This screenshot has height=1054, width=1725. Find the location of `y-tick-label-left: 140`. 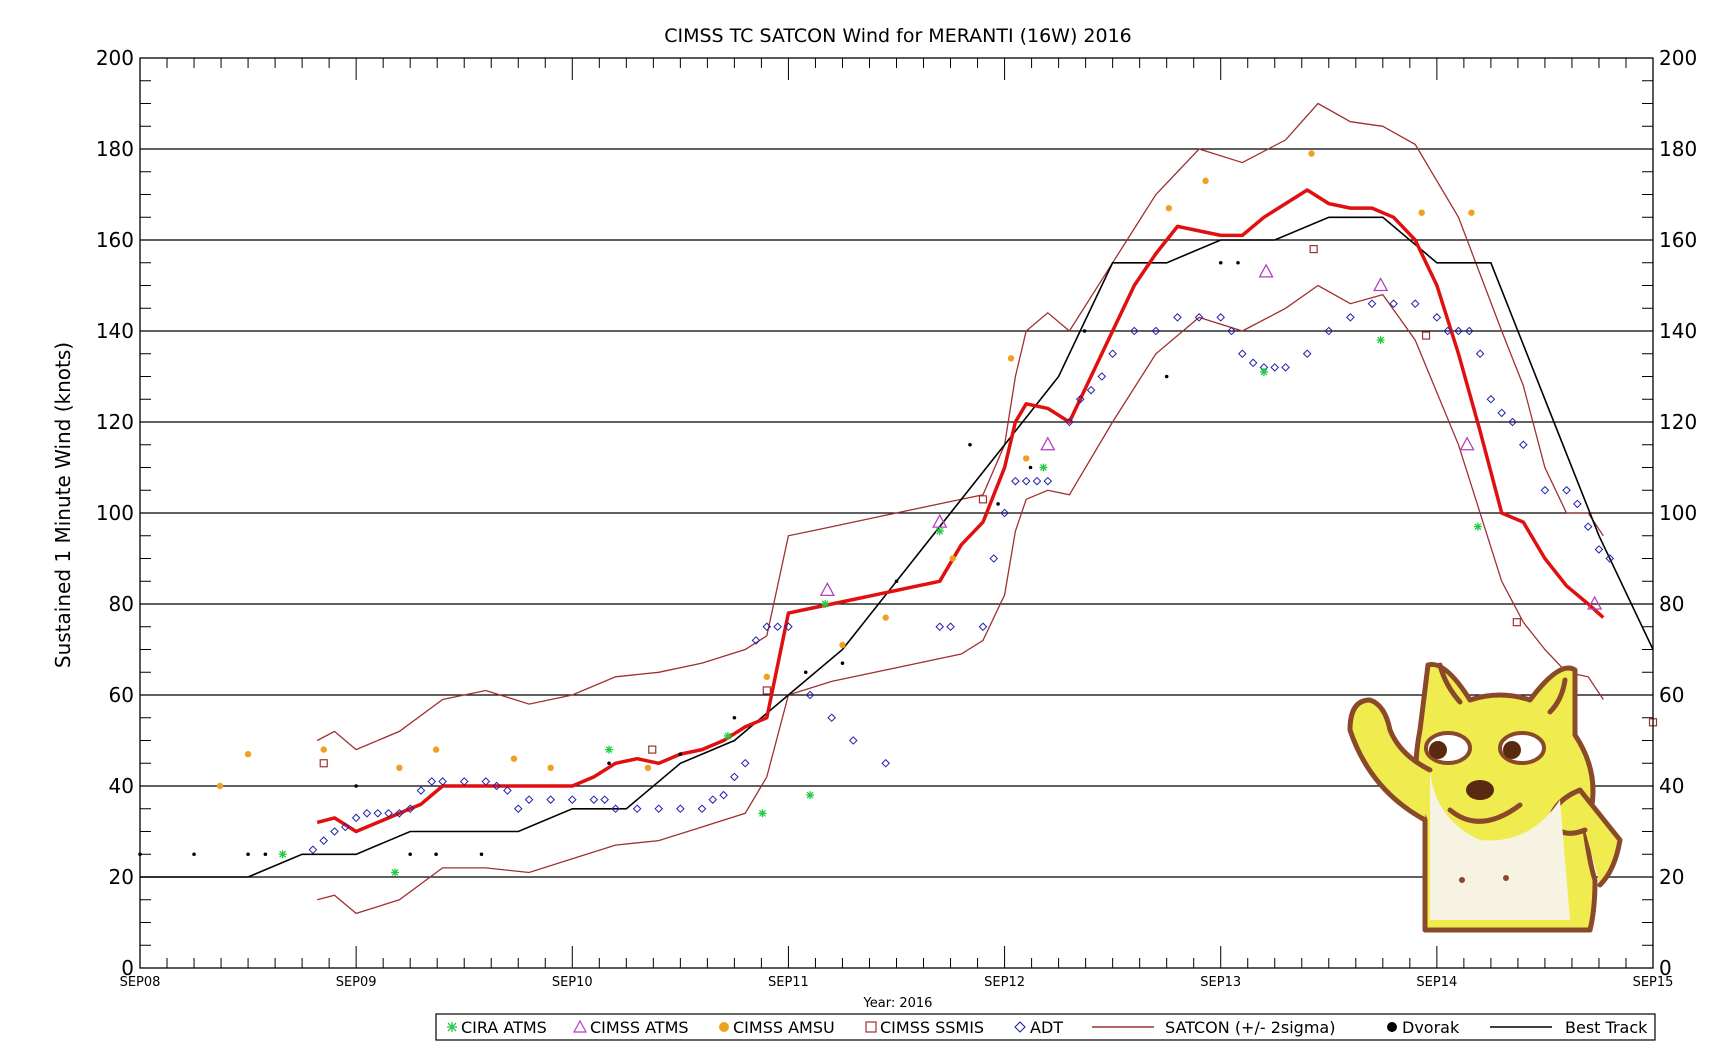

y-tick-label-left: 140 is located at coordinates (115, 331).